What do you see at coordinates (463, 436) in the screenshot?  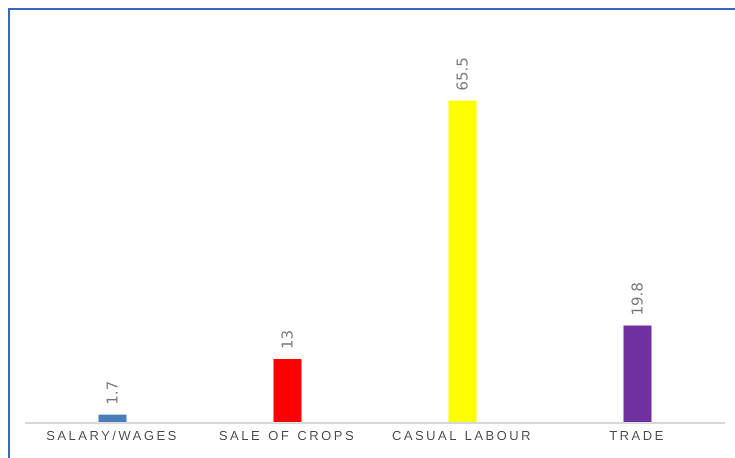 I see `x-tick-label: CASUAL LABOUR` at bounding box center [463, 436].